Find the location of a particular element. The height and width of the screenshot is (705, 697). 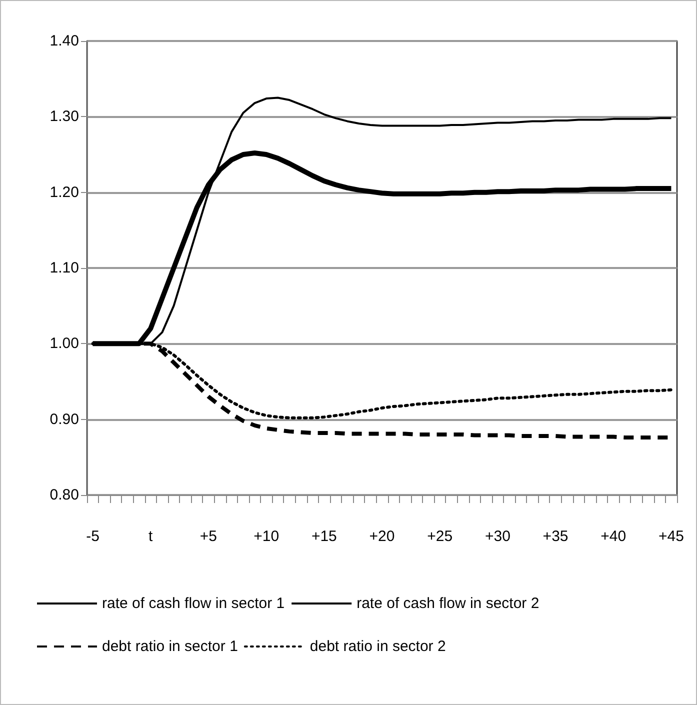

x-tick-label: +30 is located at coordinates (497, 536).